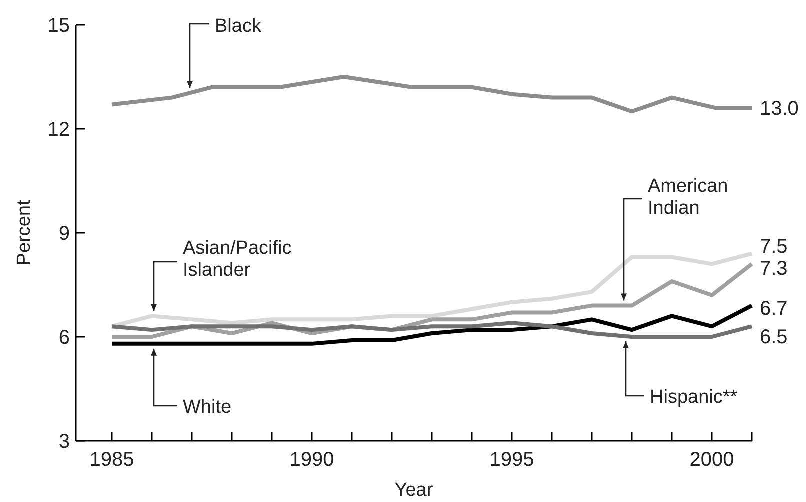  What do you see at coordinates (694, 397) in the screenshot?
I see `text: Hispanic**` at bounding box center [694, 397].